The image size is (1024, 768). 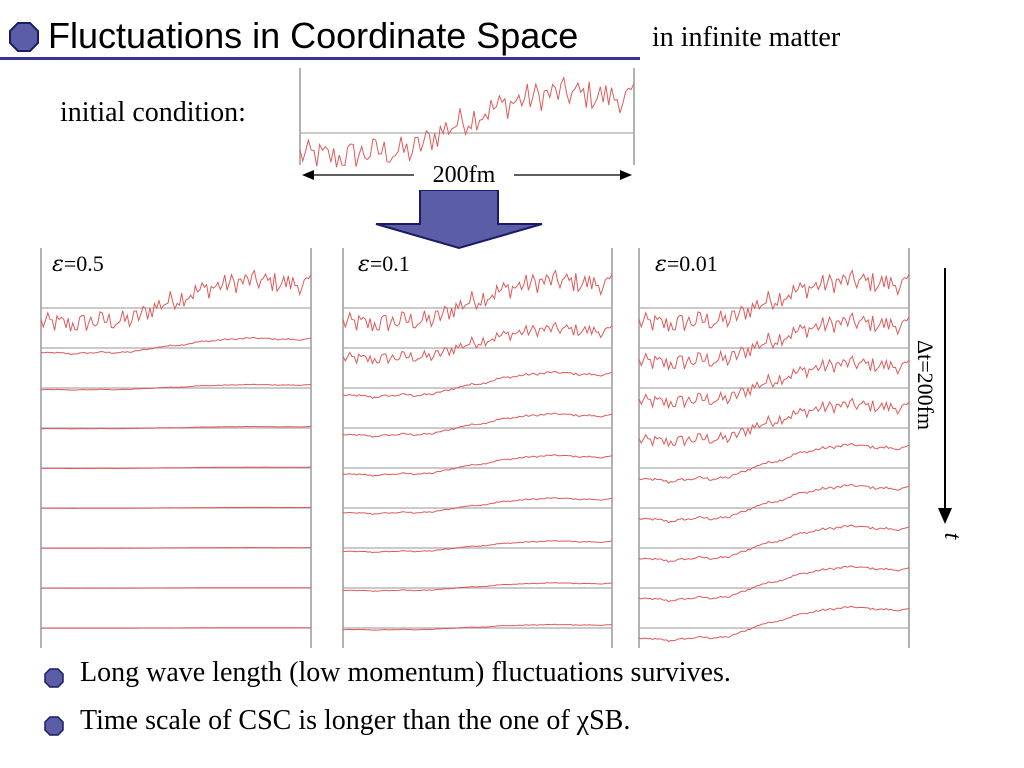 What do you see at coordinates (313, 35) in the screenshot?
I see `page-title: Fluctuations in Coordinate Space` at bounding box center [313, 35].